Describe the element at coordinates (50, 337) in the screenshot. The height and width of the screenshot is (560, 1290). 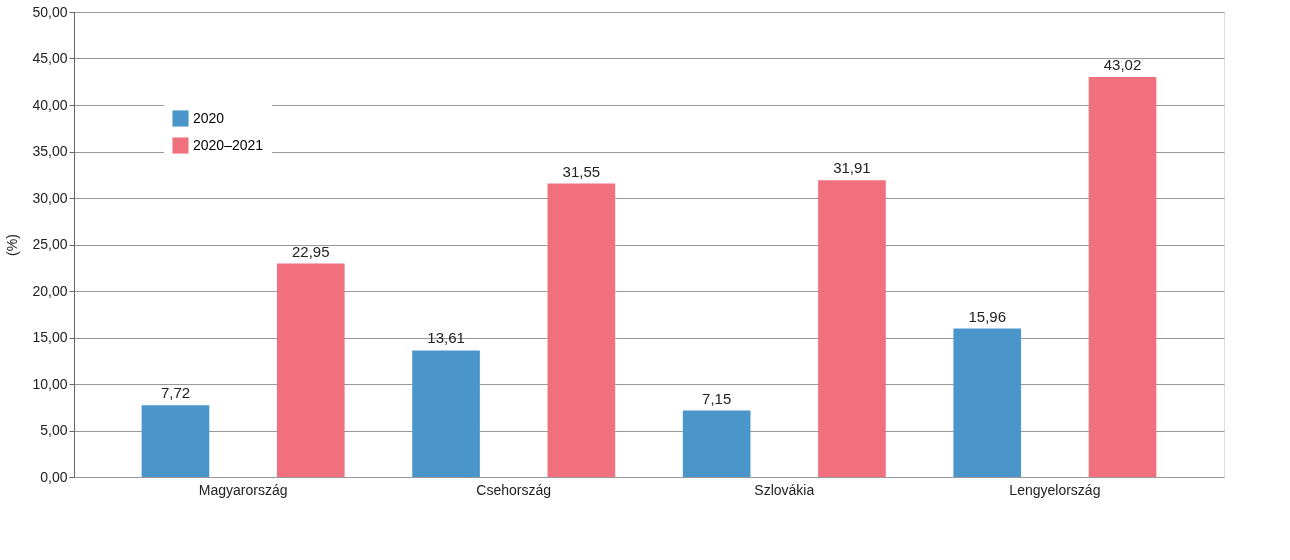
I see `y-tick-label: 15,00` at that location.